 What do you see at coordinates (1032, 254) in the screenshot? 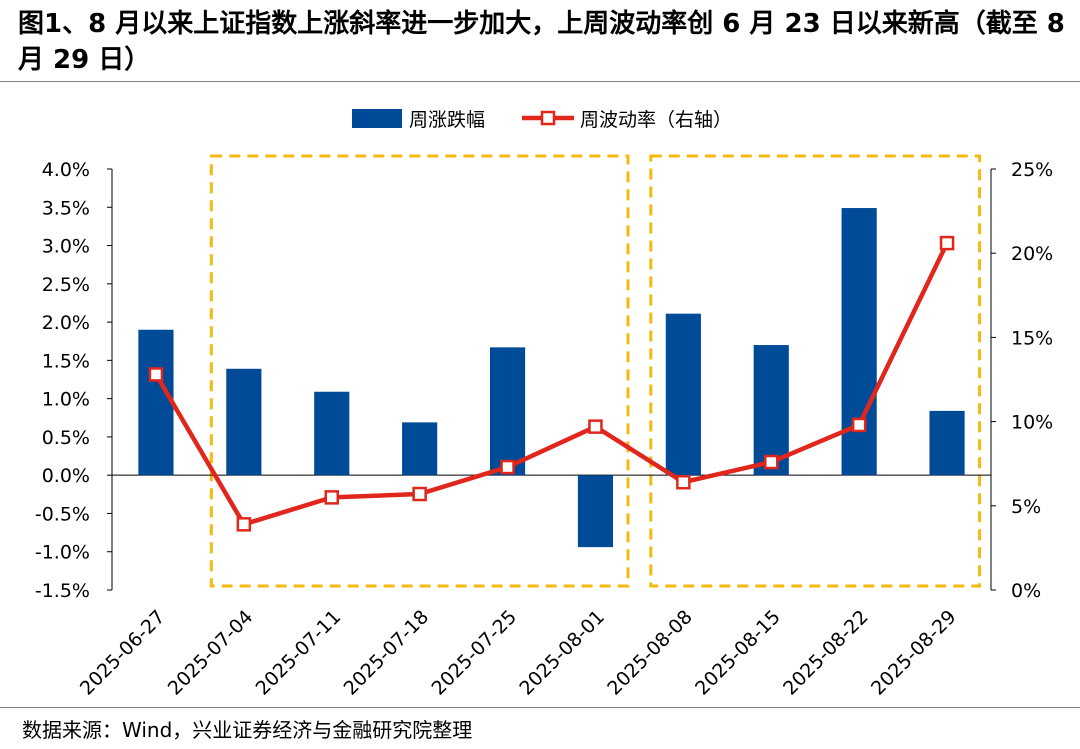
I see `right-tick-label: 20%` at bounding box center [1032, 254].